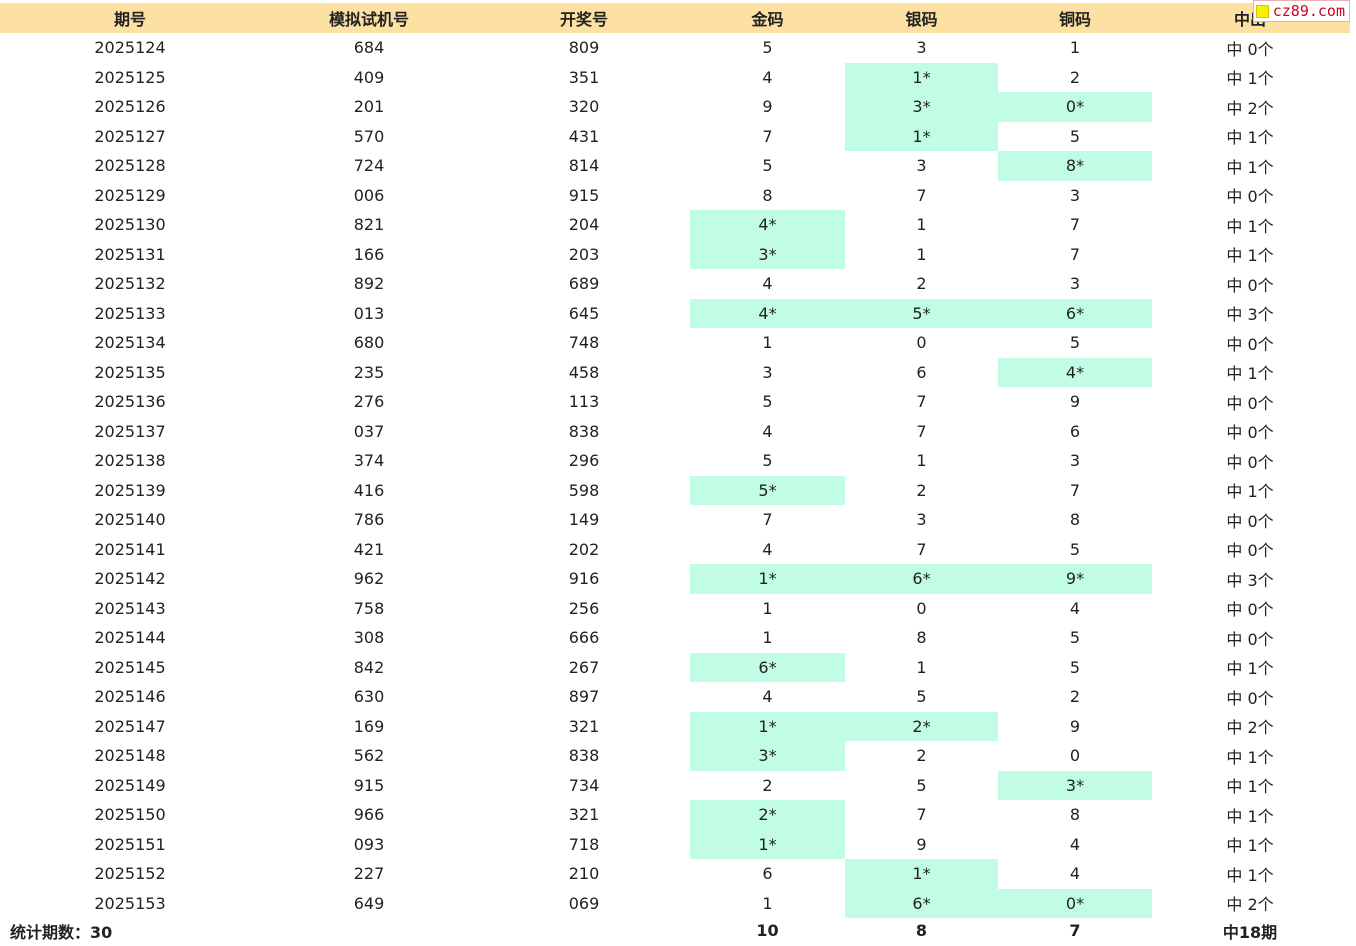 The image size is (1356, 946). What do you see at coordinates (130, 136) in the screenshot?
I see `cell-period: 2025127` at bounding box center [130, 136].